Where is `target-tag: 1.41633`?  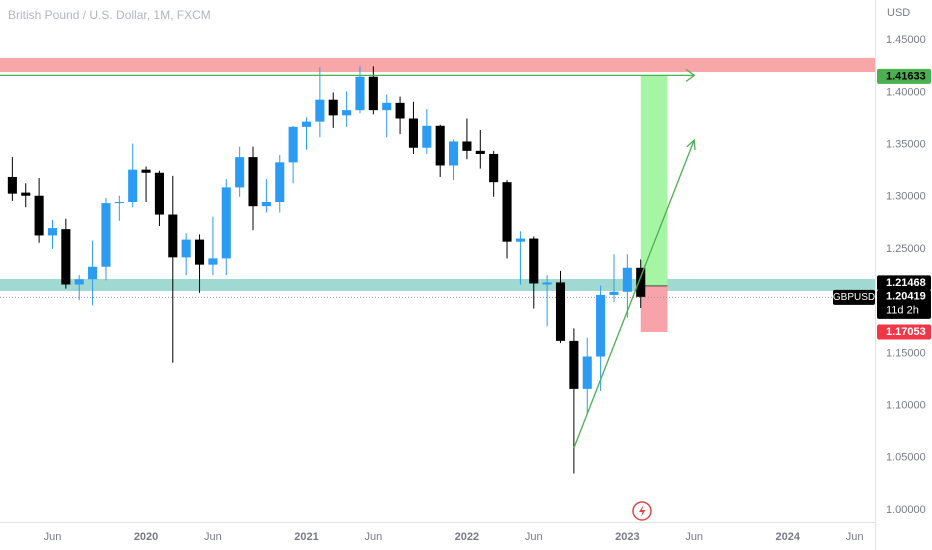 target-tag: 1.41633 is located at coordinates (906, 76).